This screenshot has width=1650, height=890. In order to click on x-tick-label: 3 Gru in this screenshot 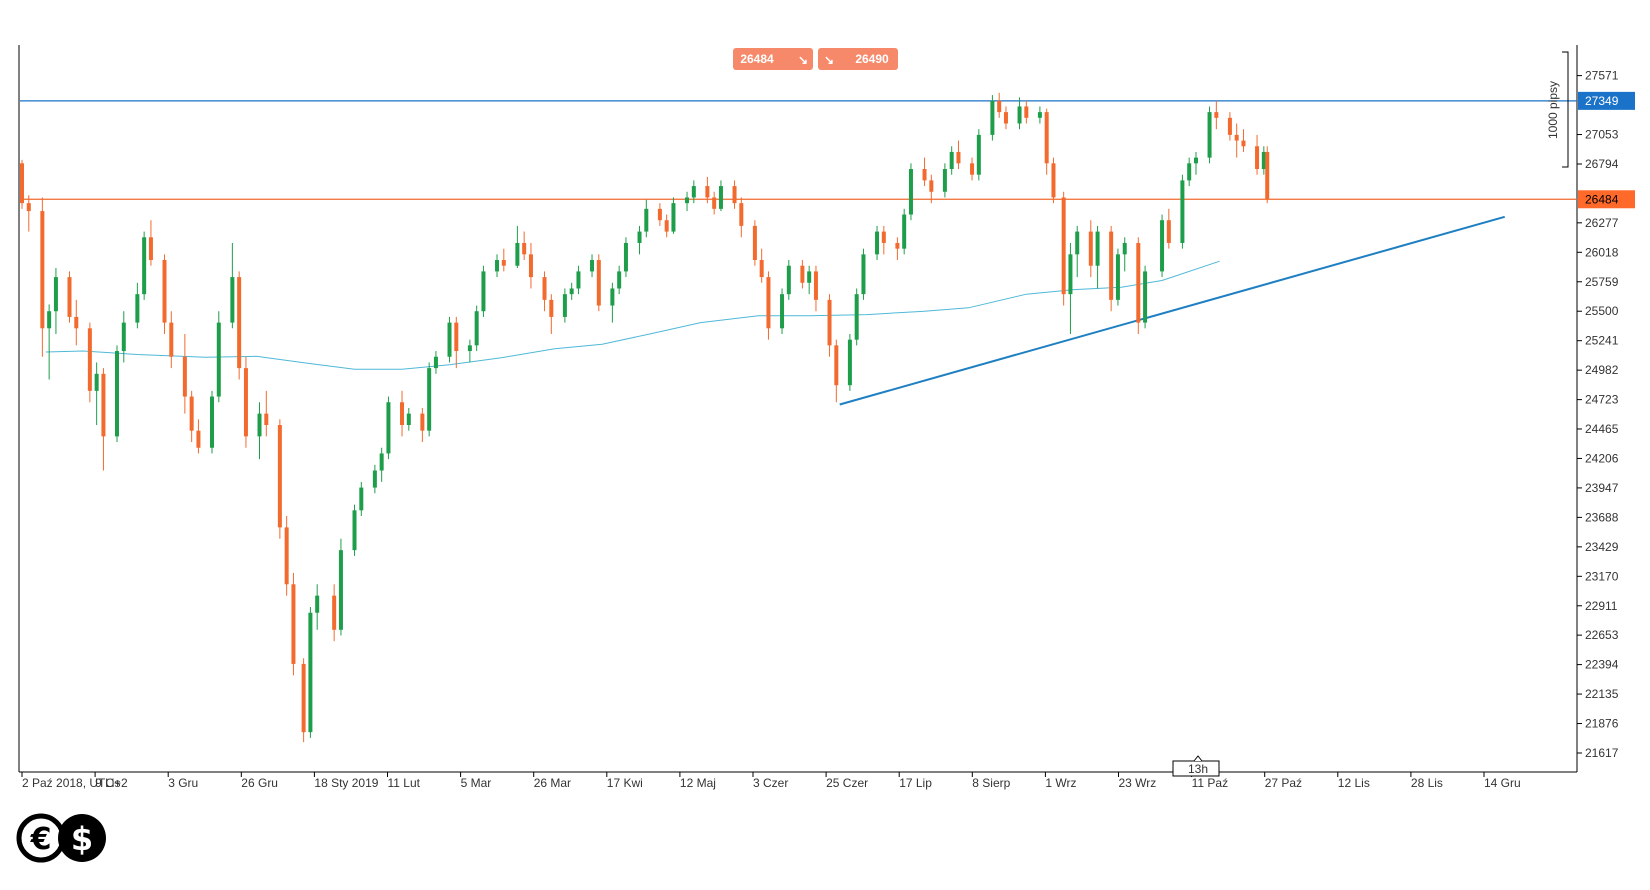, I will do `click(183, 783)`.